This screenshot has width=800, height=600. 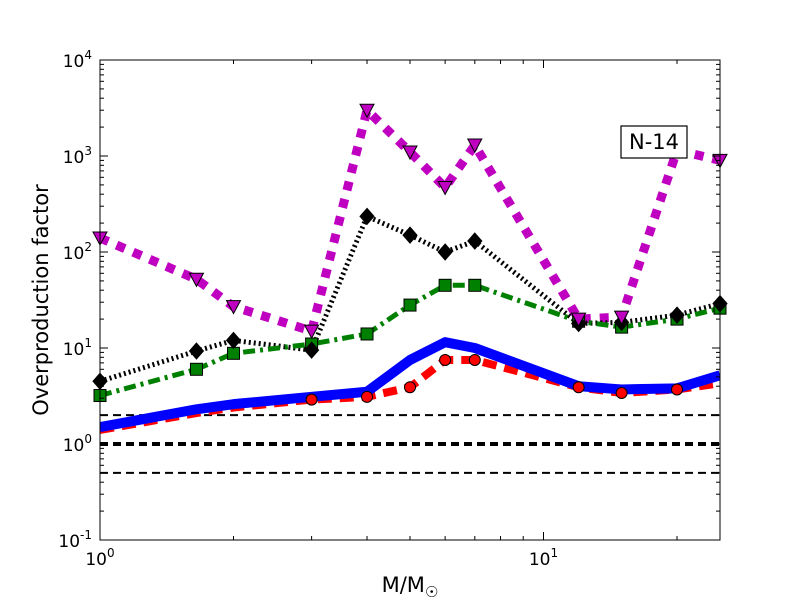 What do you see at coordinates (77, 252) in the screenshot?
I see `y-tick-label-3: 10²` at bounding box center [77, 252].